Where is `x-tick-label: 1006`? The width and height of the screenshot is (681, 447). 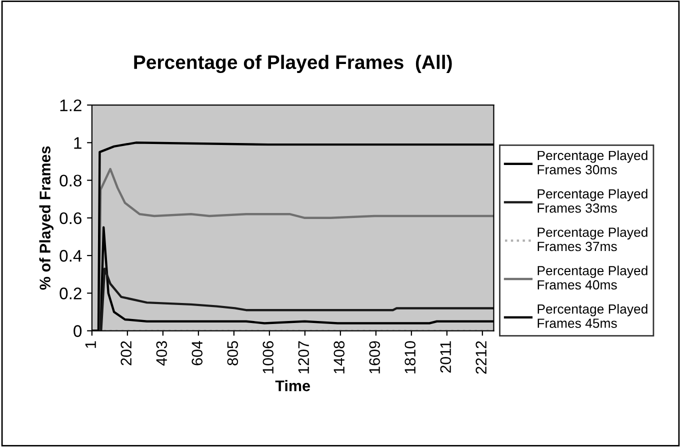
x-tick-label: 1006 is located at coordinates (268, 357).